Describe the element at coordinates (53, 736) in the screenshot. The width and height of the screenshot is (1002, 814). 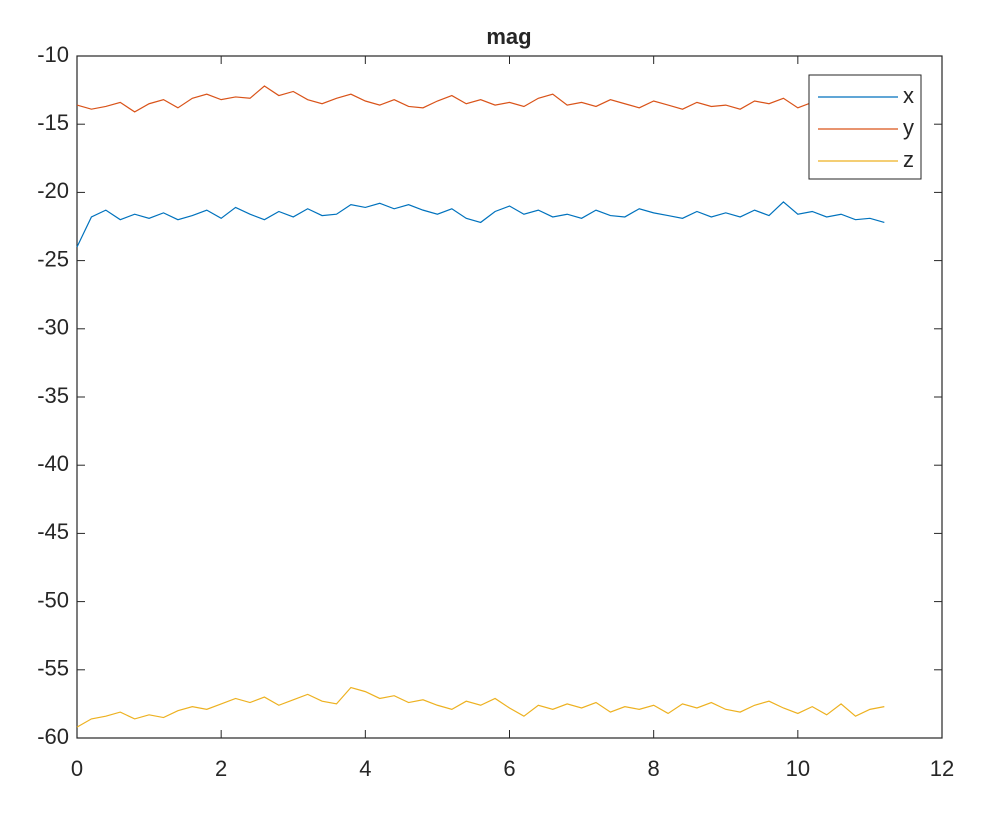
I see `y-tick-label: -60` at that location.